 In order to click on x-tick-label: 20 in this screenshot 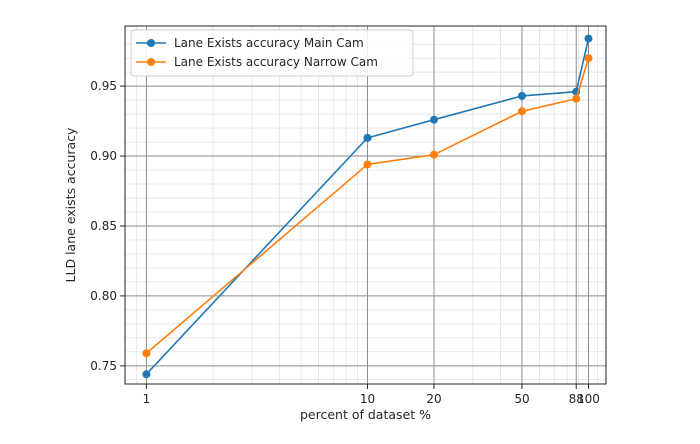, I will do `click(433, 399)`.